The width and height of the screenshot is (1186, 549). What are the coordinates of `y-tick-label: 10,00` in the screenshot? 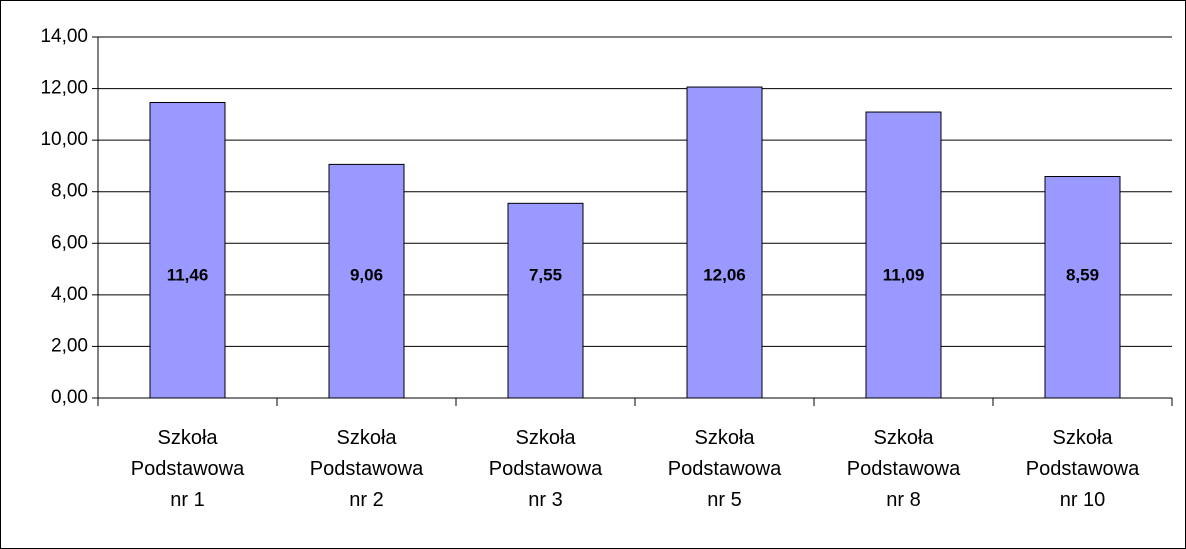 It's located at (64, 139).